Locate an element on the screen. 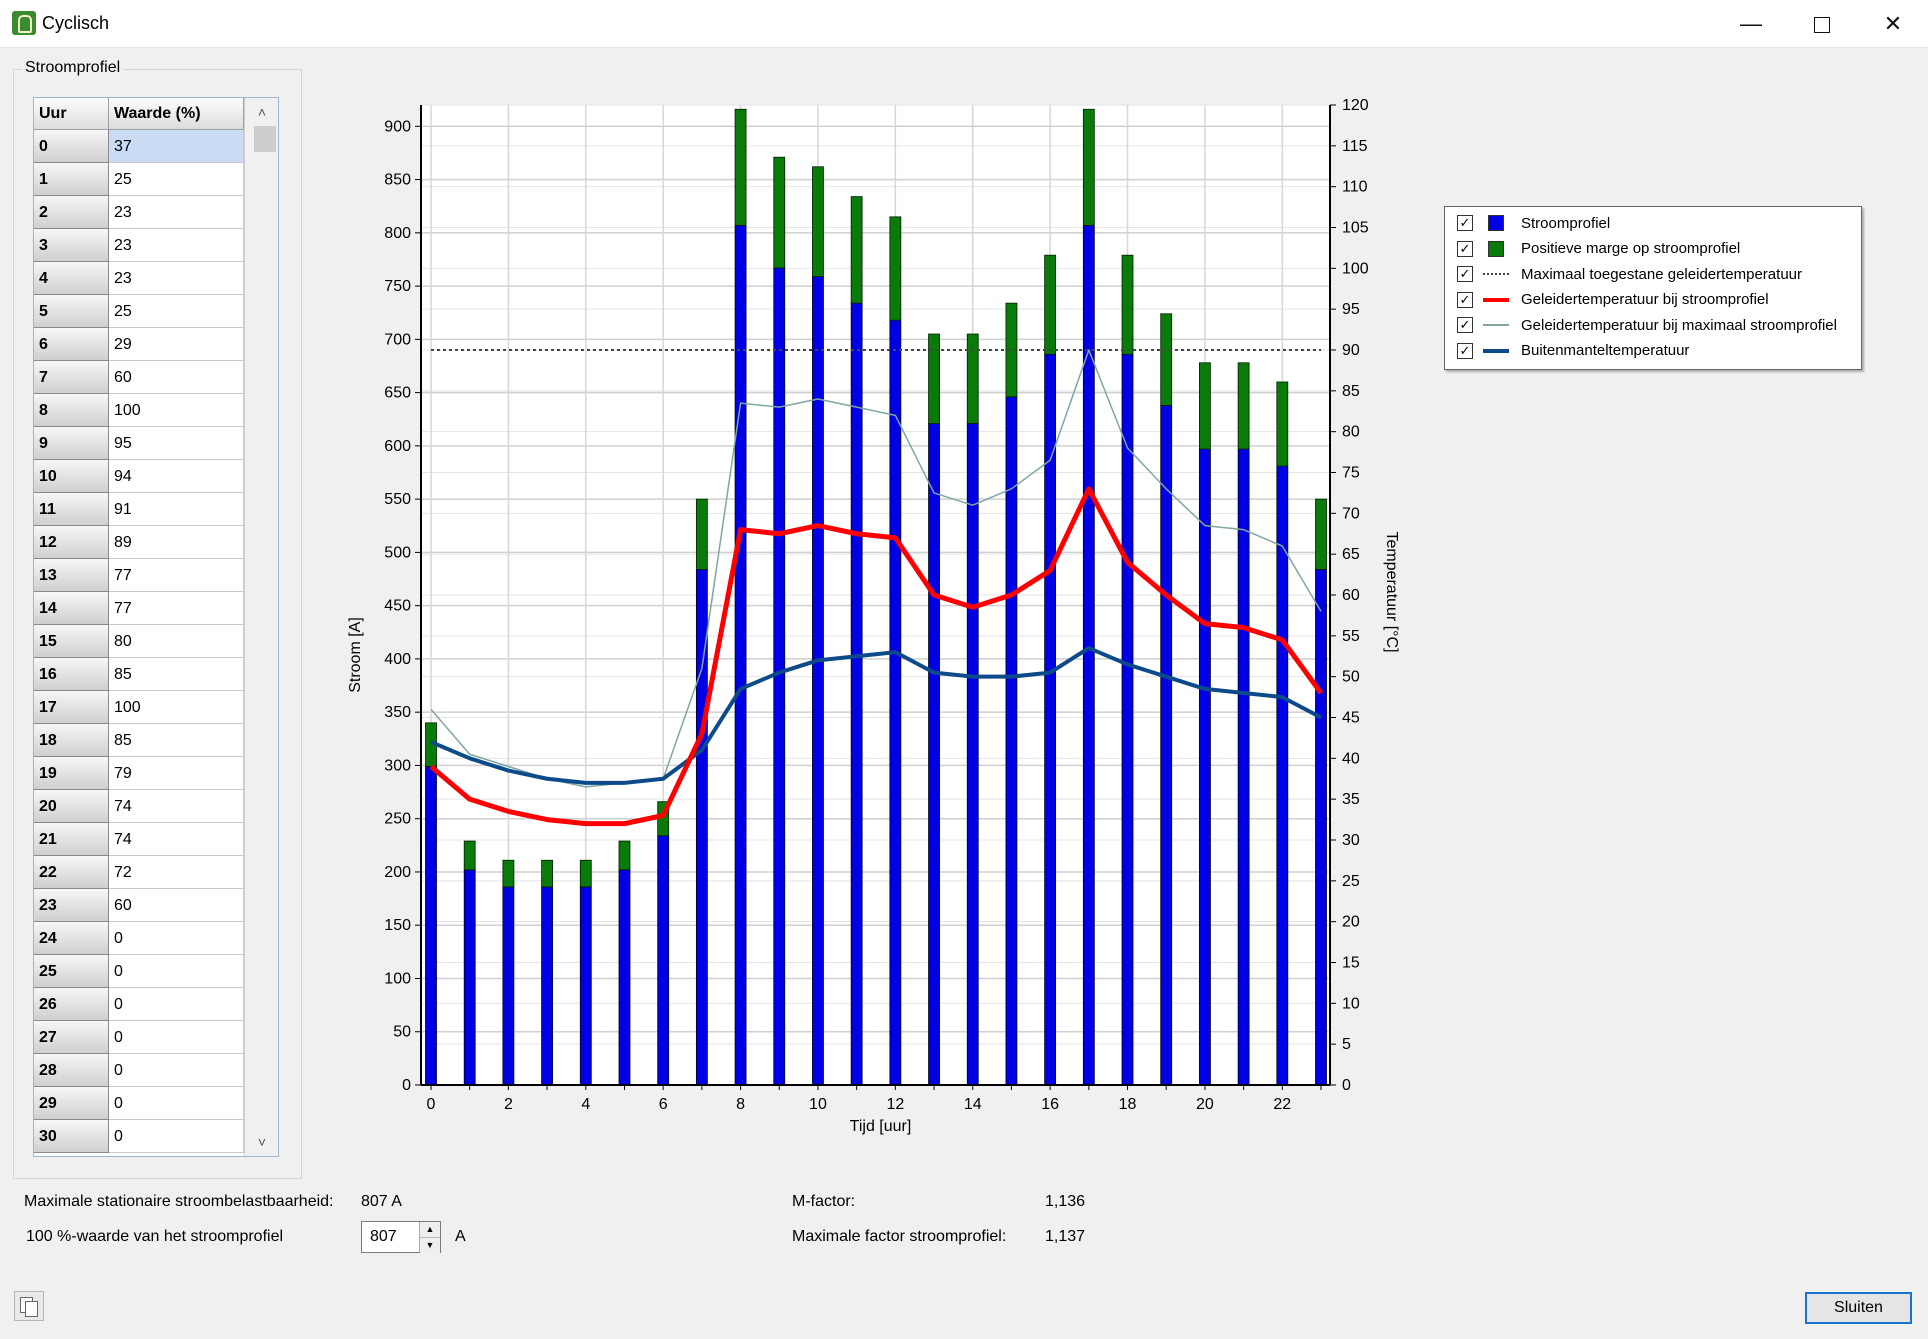 The width and height of the screenshot is (1928, 1339). spin-down-icon: ▼ is located at coordinates (430, 1245).